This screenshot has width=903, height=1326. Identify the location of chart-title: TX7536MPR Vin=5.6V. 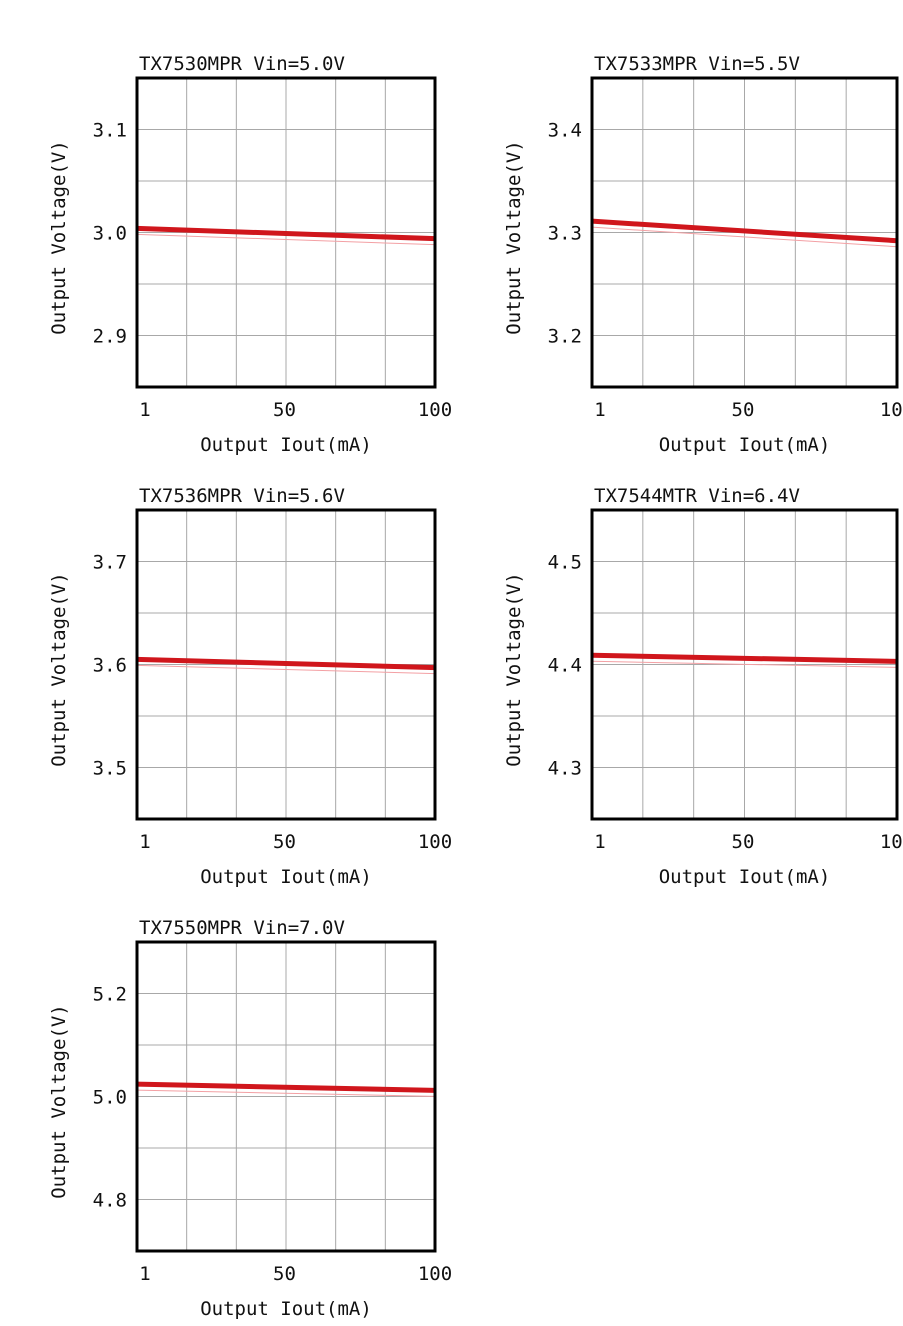
(242, 496).